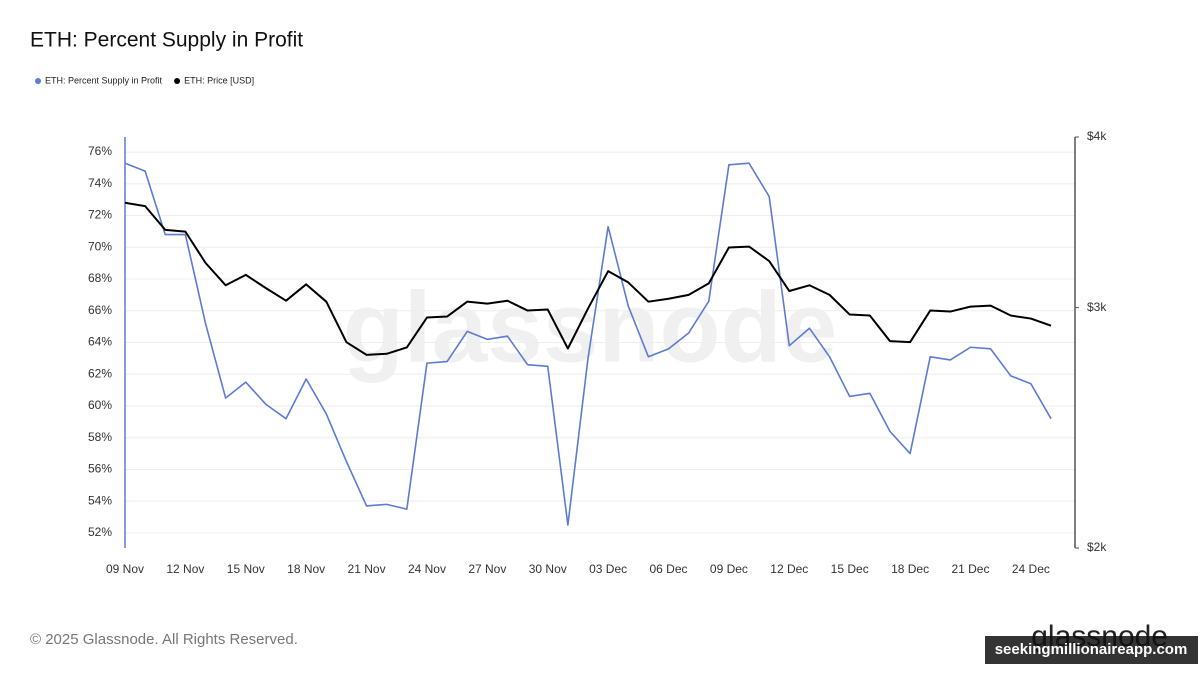 This screenshot has width=1200, height=675. I want to click on legend-label: ETH: Percent Supply in Profit, so click(104, 80).